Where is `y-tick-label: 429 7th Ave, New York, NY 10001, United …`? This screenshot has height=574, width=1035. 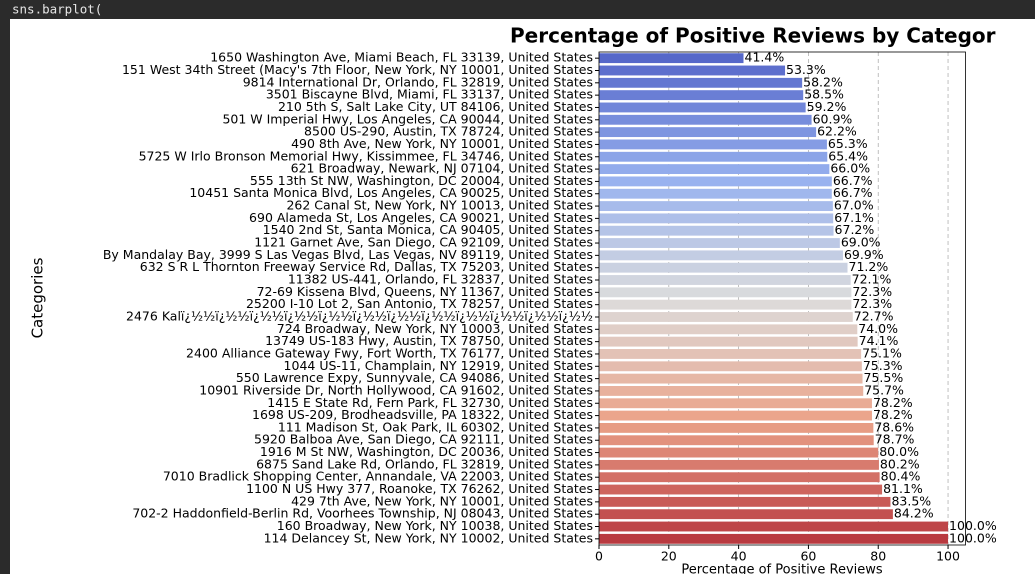
y-tick-label: 429 7th Ave, New York, NY 10001, United … is located at coordinates (442, 500).